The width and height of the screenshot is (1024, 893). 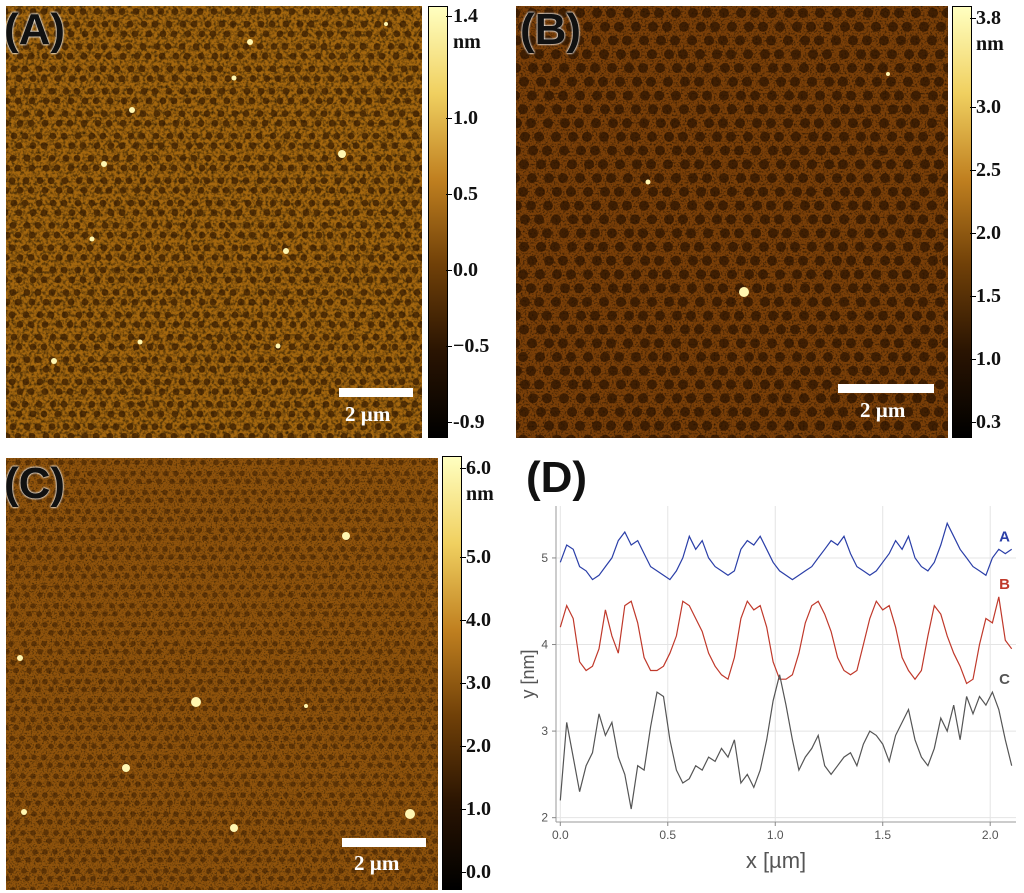 I want to click on y-tick-label-1: 3, so click(x=544, y=731).